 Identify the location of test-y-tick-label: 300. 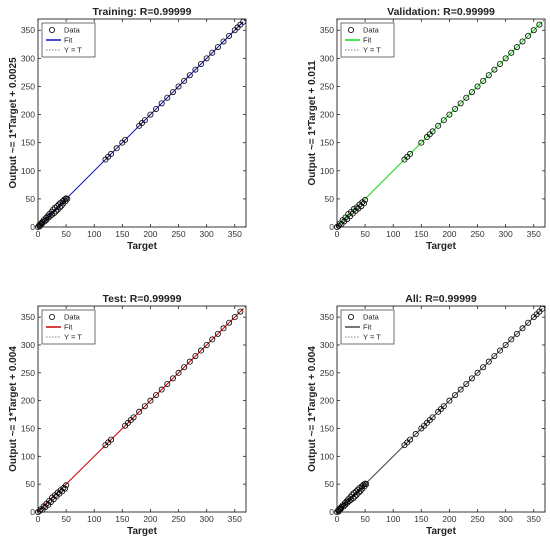
(28, 345).